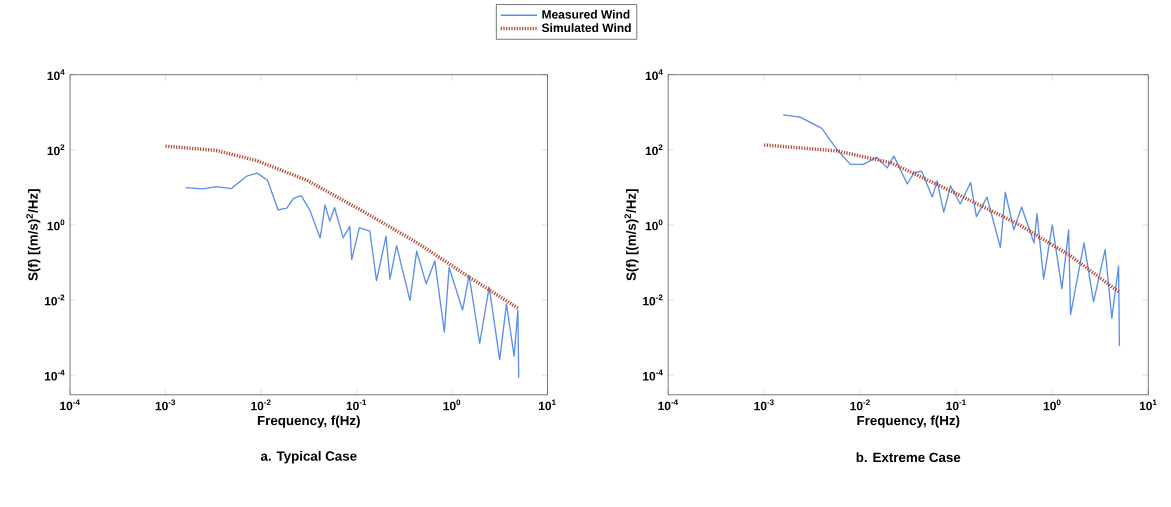 The width and height of the screenshot is (1171, 507). I want to click on text: a. Typical Case, so click(308, 457).